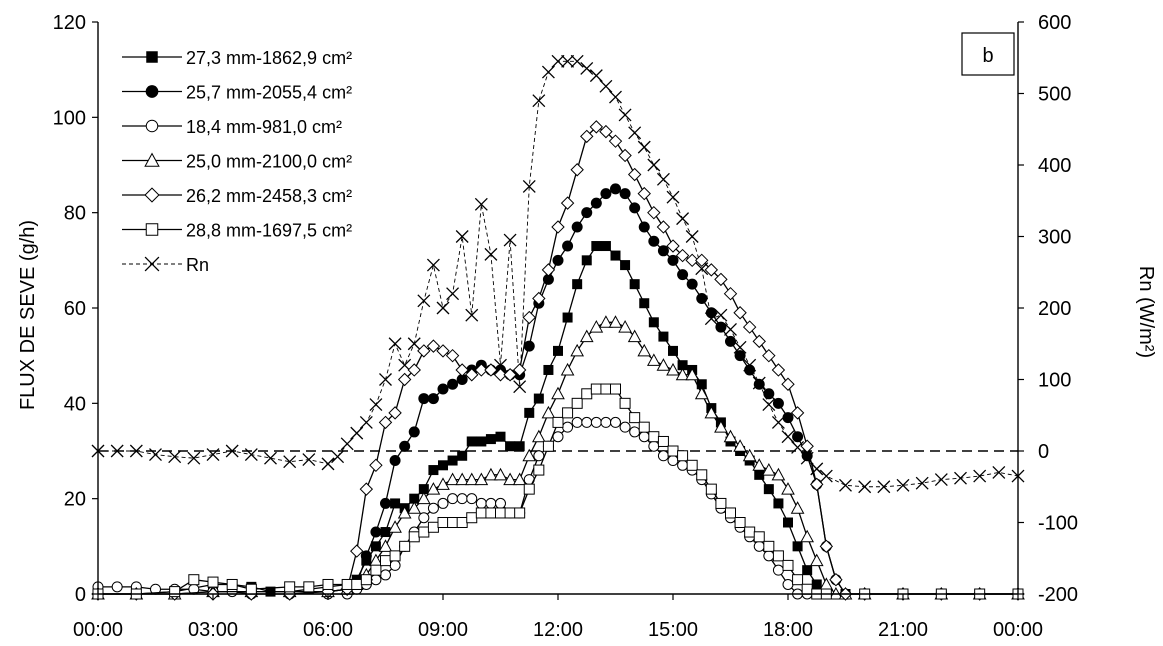 The image size is (1163, 646). What do you see at coordinates (269, 58) in the screenshot?
I see `legend-label: 27,3 mm-1862,9 cm²` at bounding box center [269, 58].